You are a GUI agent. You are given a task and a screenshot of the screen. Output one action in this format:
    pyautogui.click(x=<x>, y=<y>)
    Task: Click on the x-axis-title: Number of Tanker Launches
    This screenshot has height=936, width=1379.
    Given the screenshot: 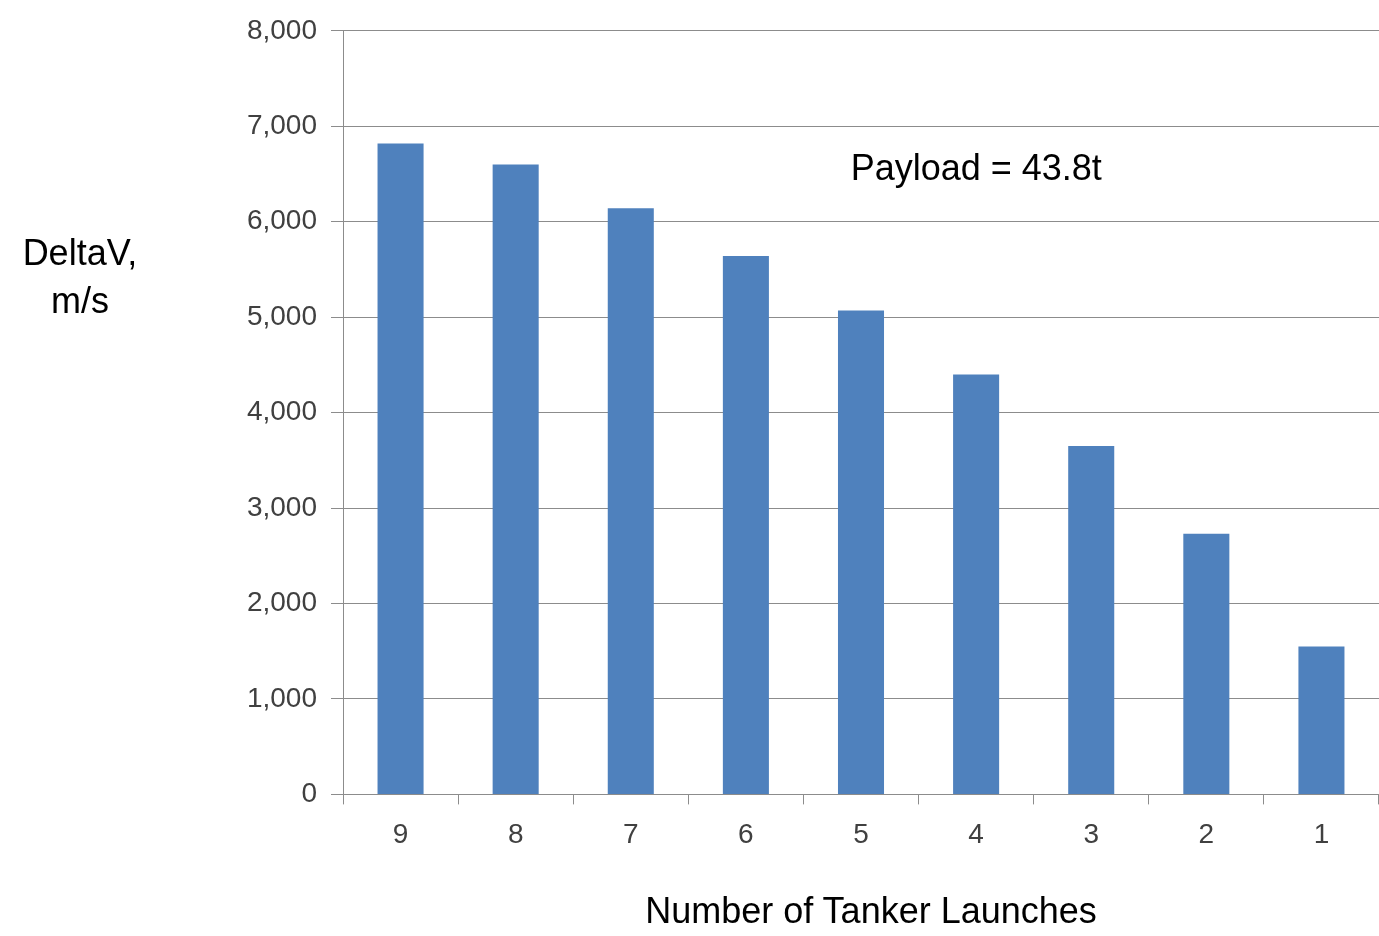 What is the action you would take?
    pyautogui.click(x=871, y=910)
    